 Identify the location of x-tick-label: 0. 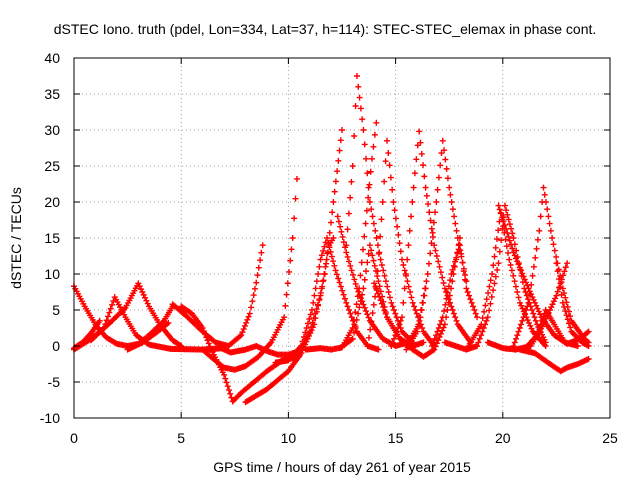
(74, 438).